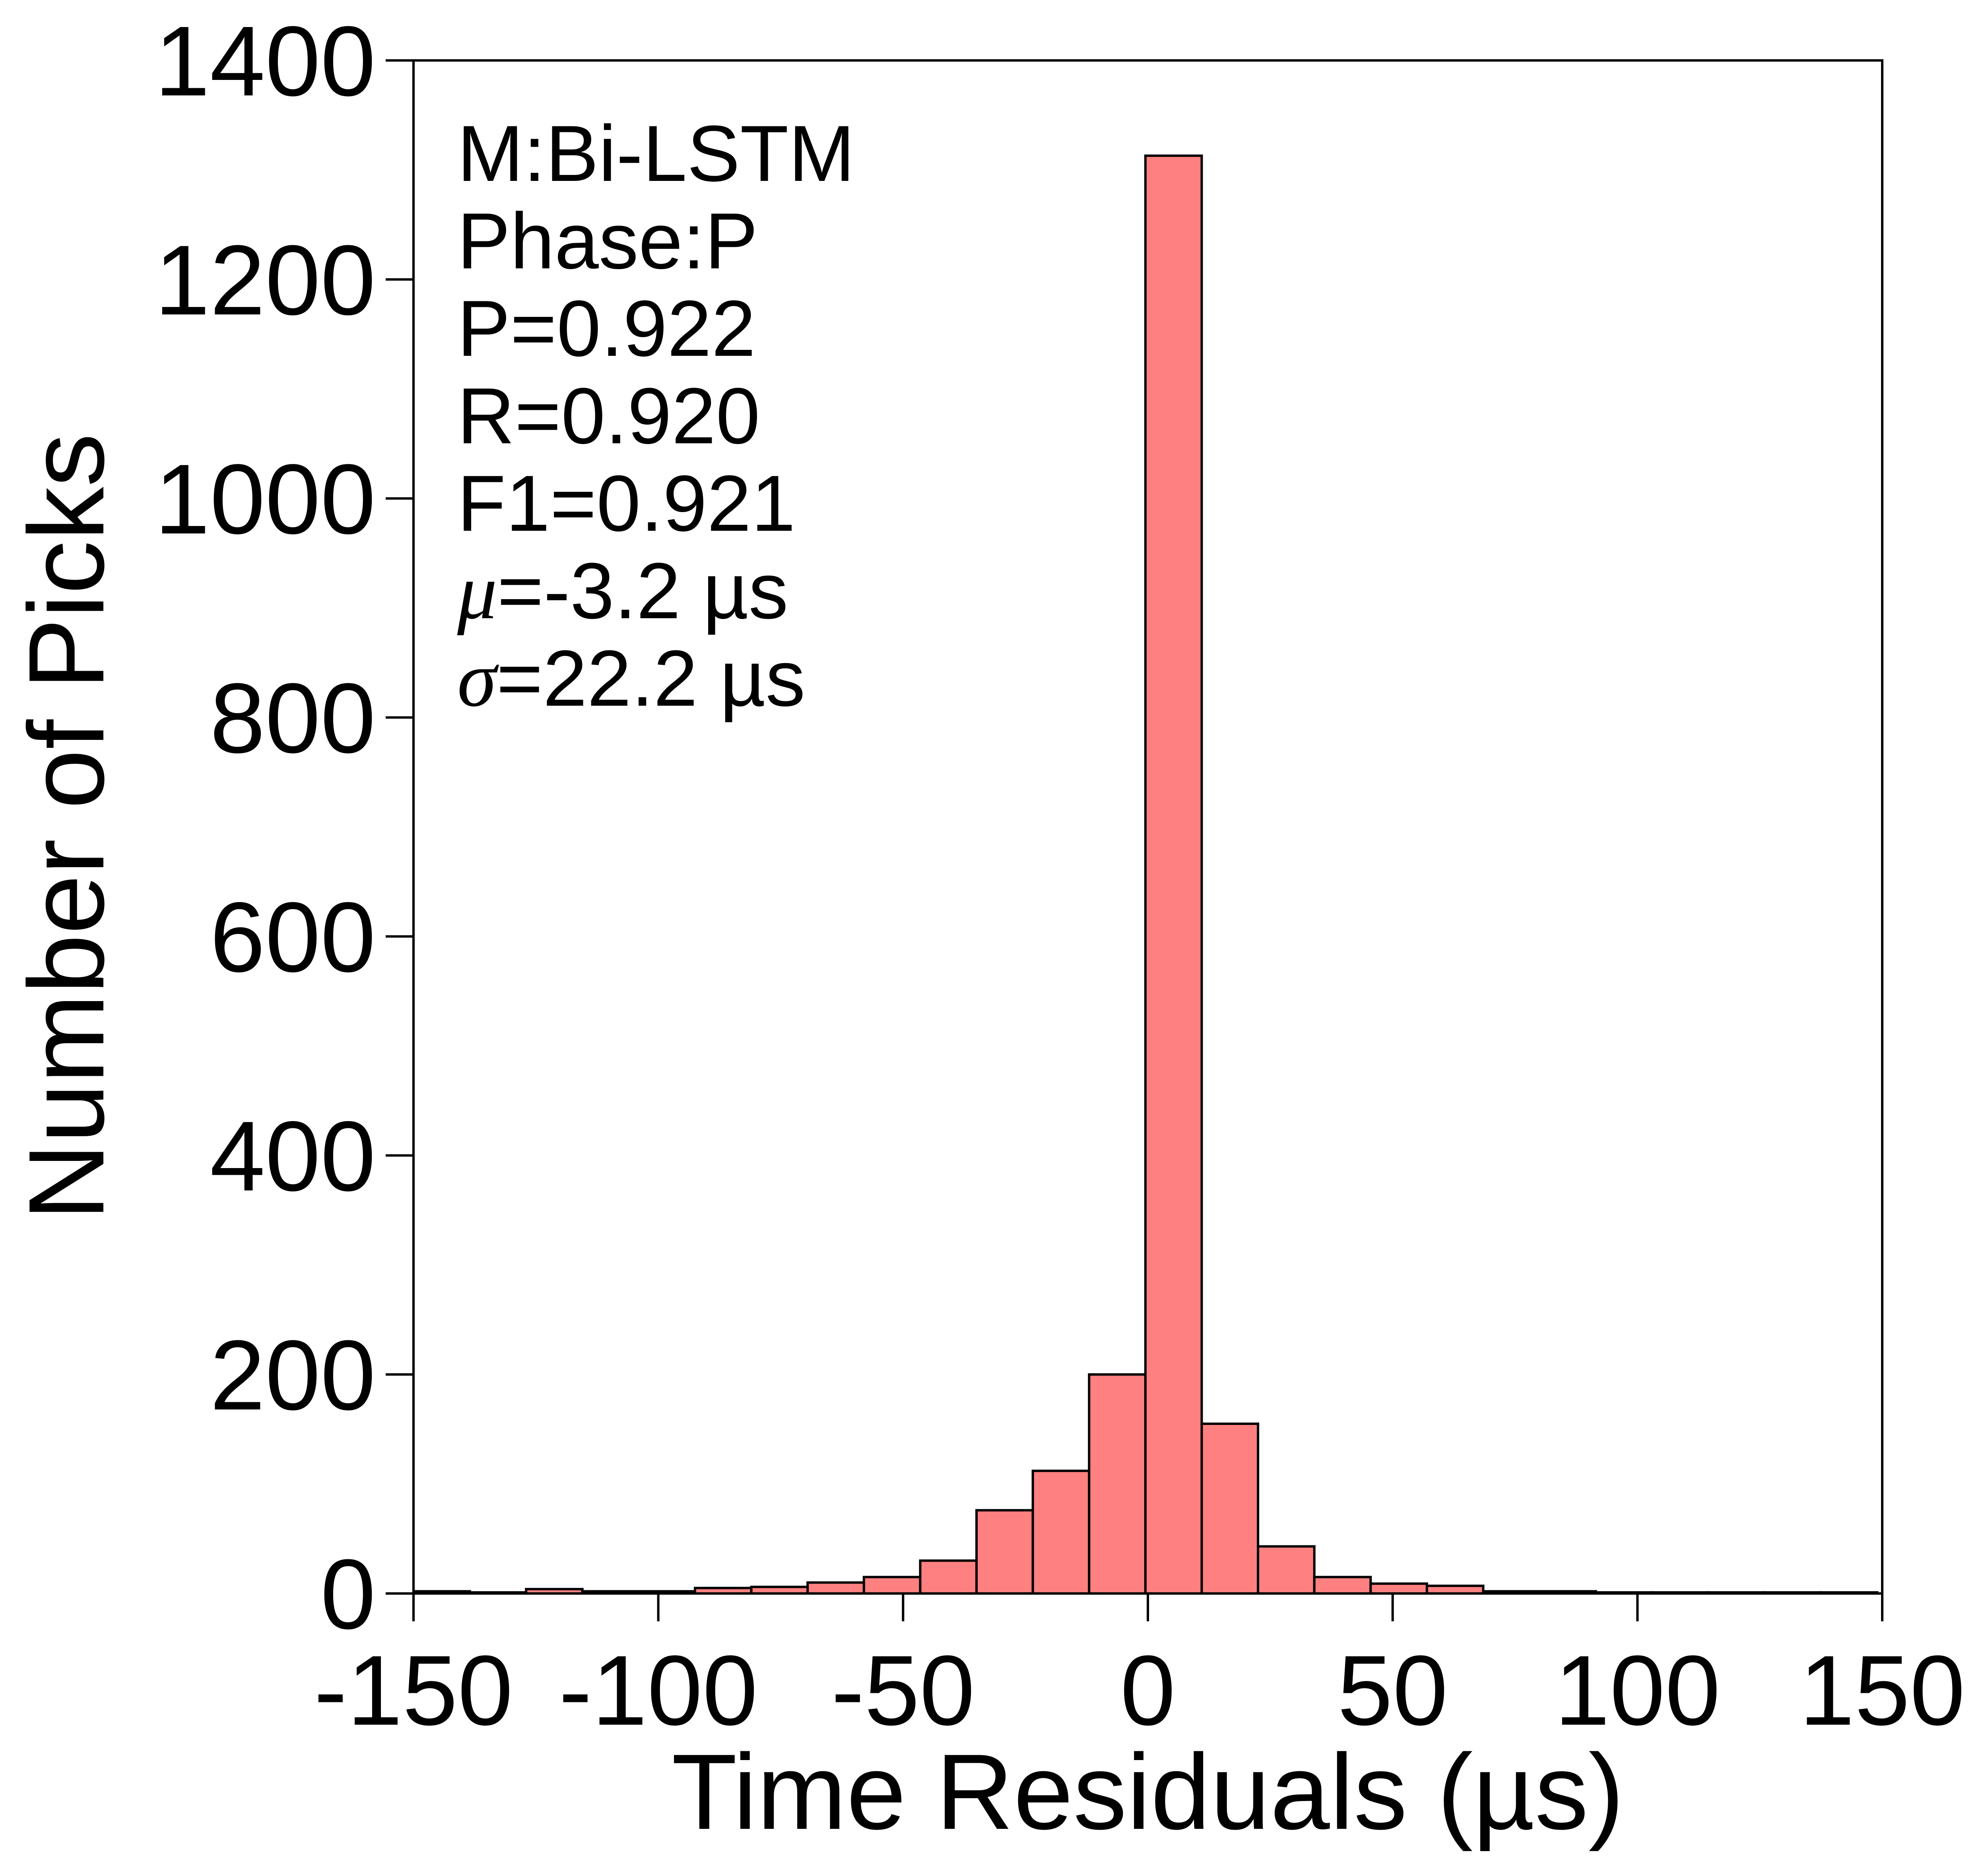 This screenshot has width=1988, height=1869. I want to click on y-axis: 0 200 400 600 800 1000 1200 1400, so click(284, 828).